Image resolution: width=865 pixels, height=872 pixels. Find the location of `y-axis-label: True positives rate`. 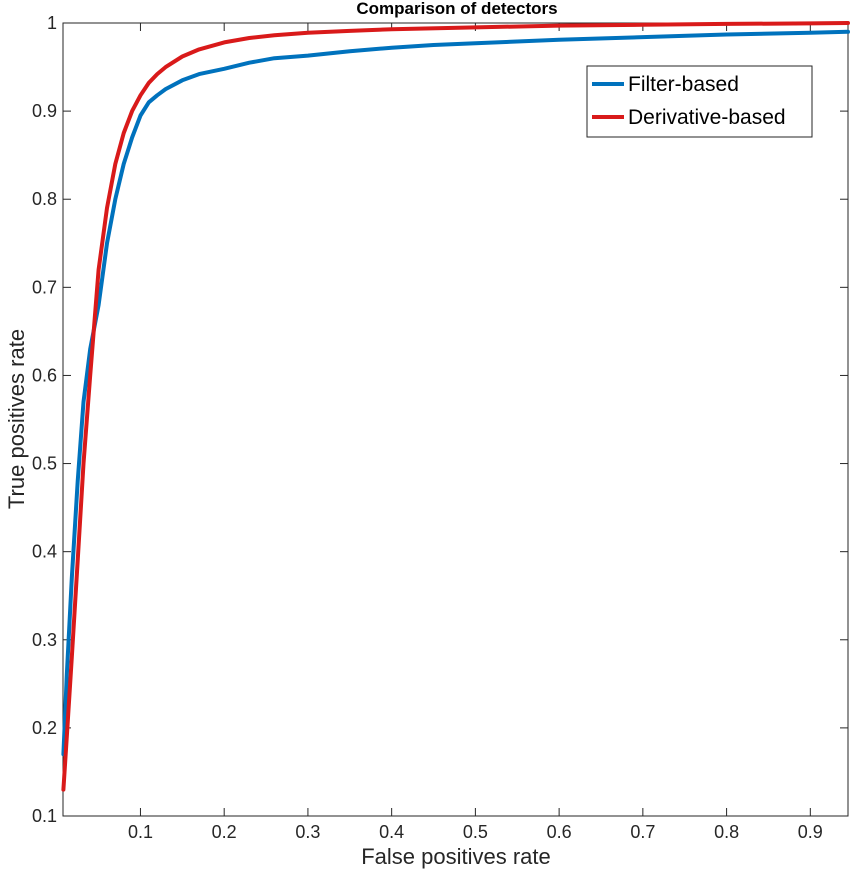

y-axis-label: True positives rate is located at coordinates (16, 419).